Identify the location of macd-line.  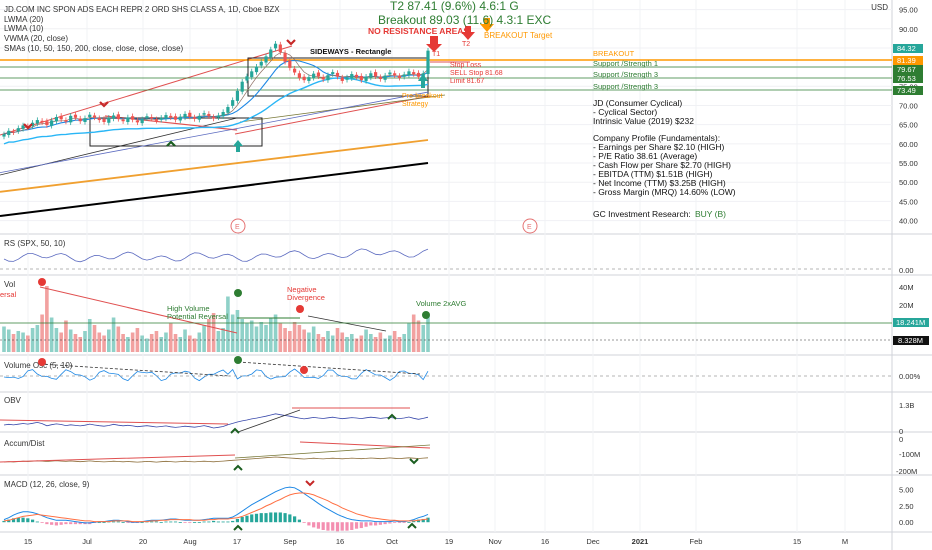
(216, 505).